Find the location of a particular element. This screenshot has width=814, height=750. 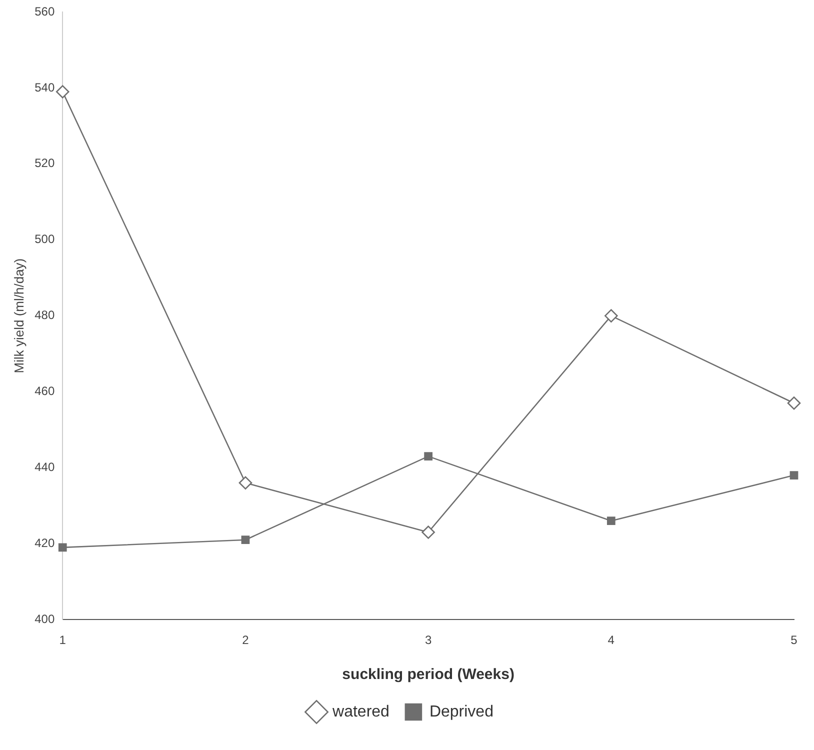

y-tick-label: 420 is located at coordinates (44, 543).